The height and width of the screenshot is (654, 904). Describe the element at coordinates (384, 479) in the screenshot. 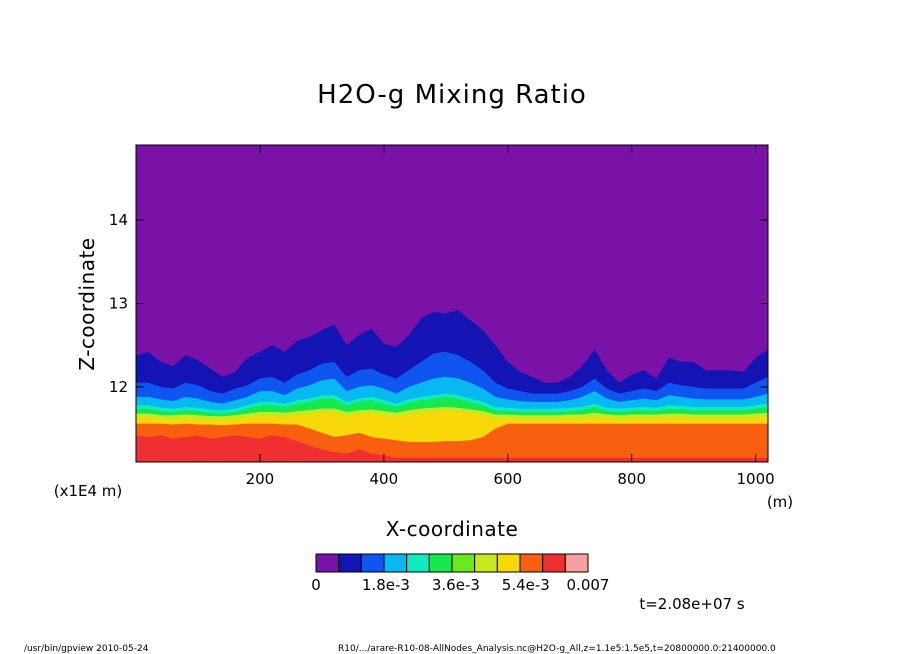

I see `x-tick-label: 400` at that location.